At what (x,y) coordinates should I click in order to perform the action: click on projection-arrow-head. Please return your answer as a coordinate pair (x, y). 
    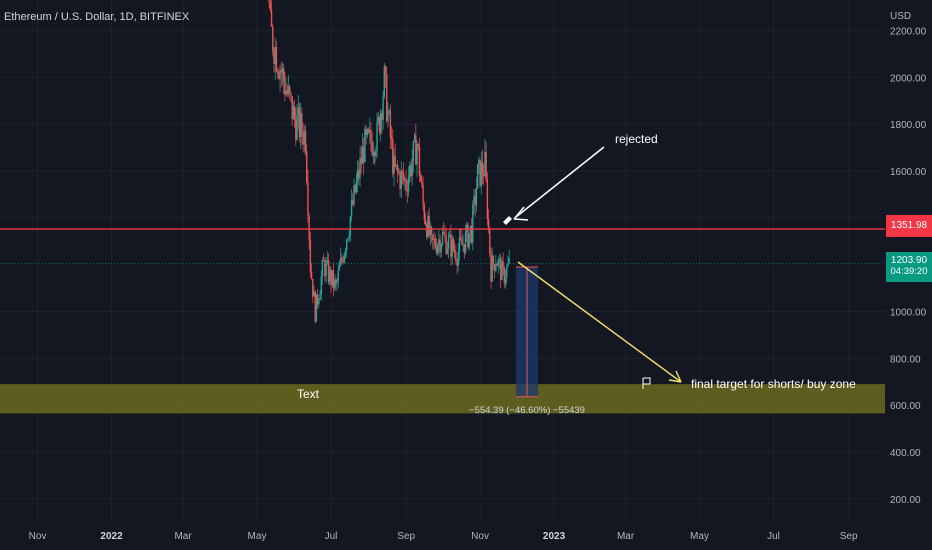
    Looking at the image, I should click on (675, 376).